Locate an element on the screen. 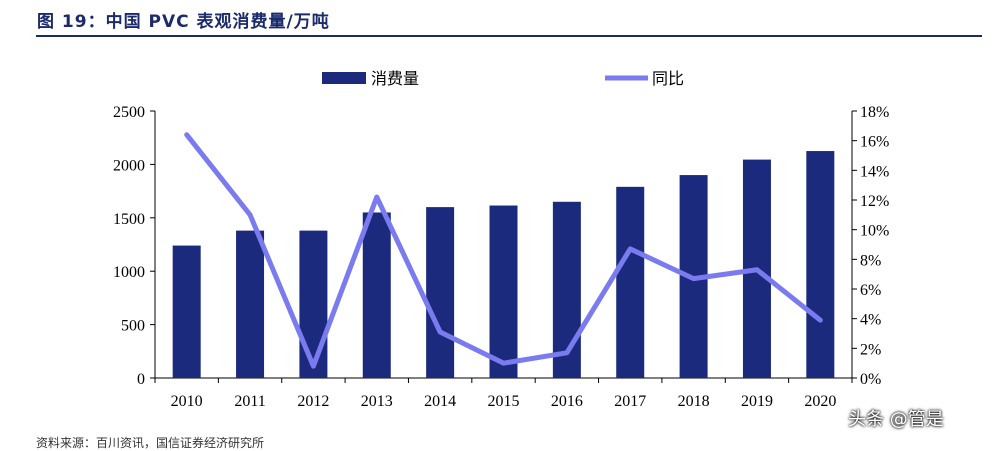 This screenshot has height=451, width=994. x-tick-label: 2020 is located at coordinates (820, 401).